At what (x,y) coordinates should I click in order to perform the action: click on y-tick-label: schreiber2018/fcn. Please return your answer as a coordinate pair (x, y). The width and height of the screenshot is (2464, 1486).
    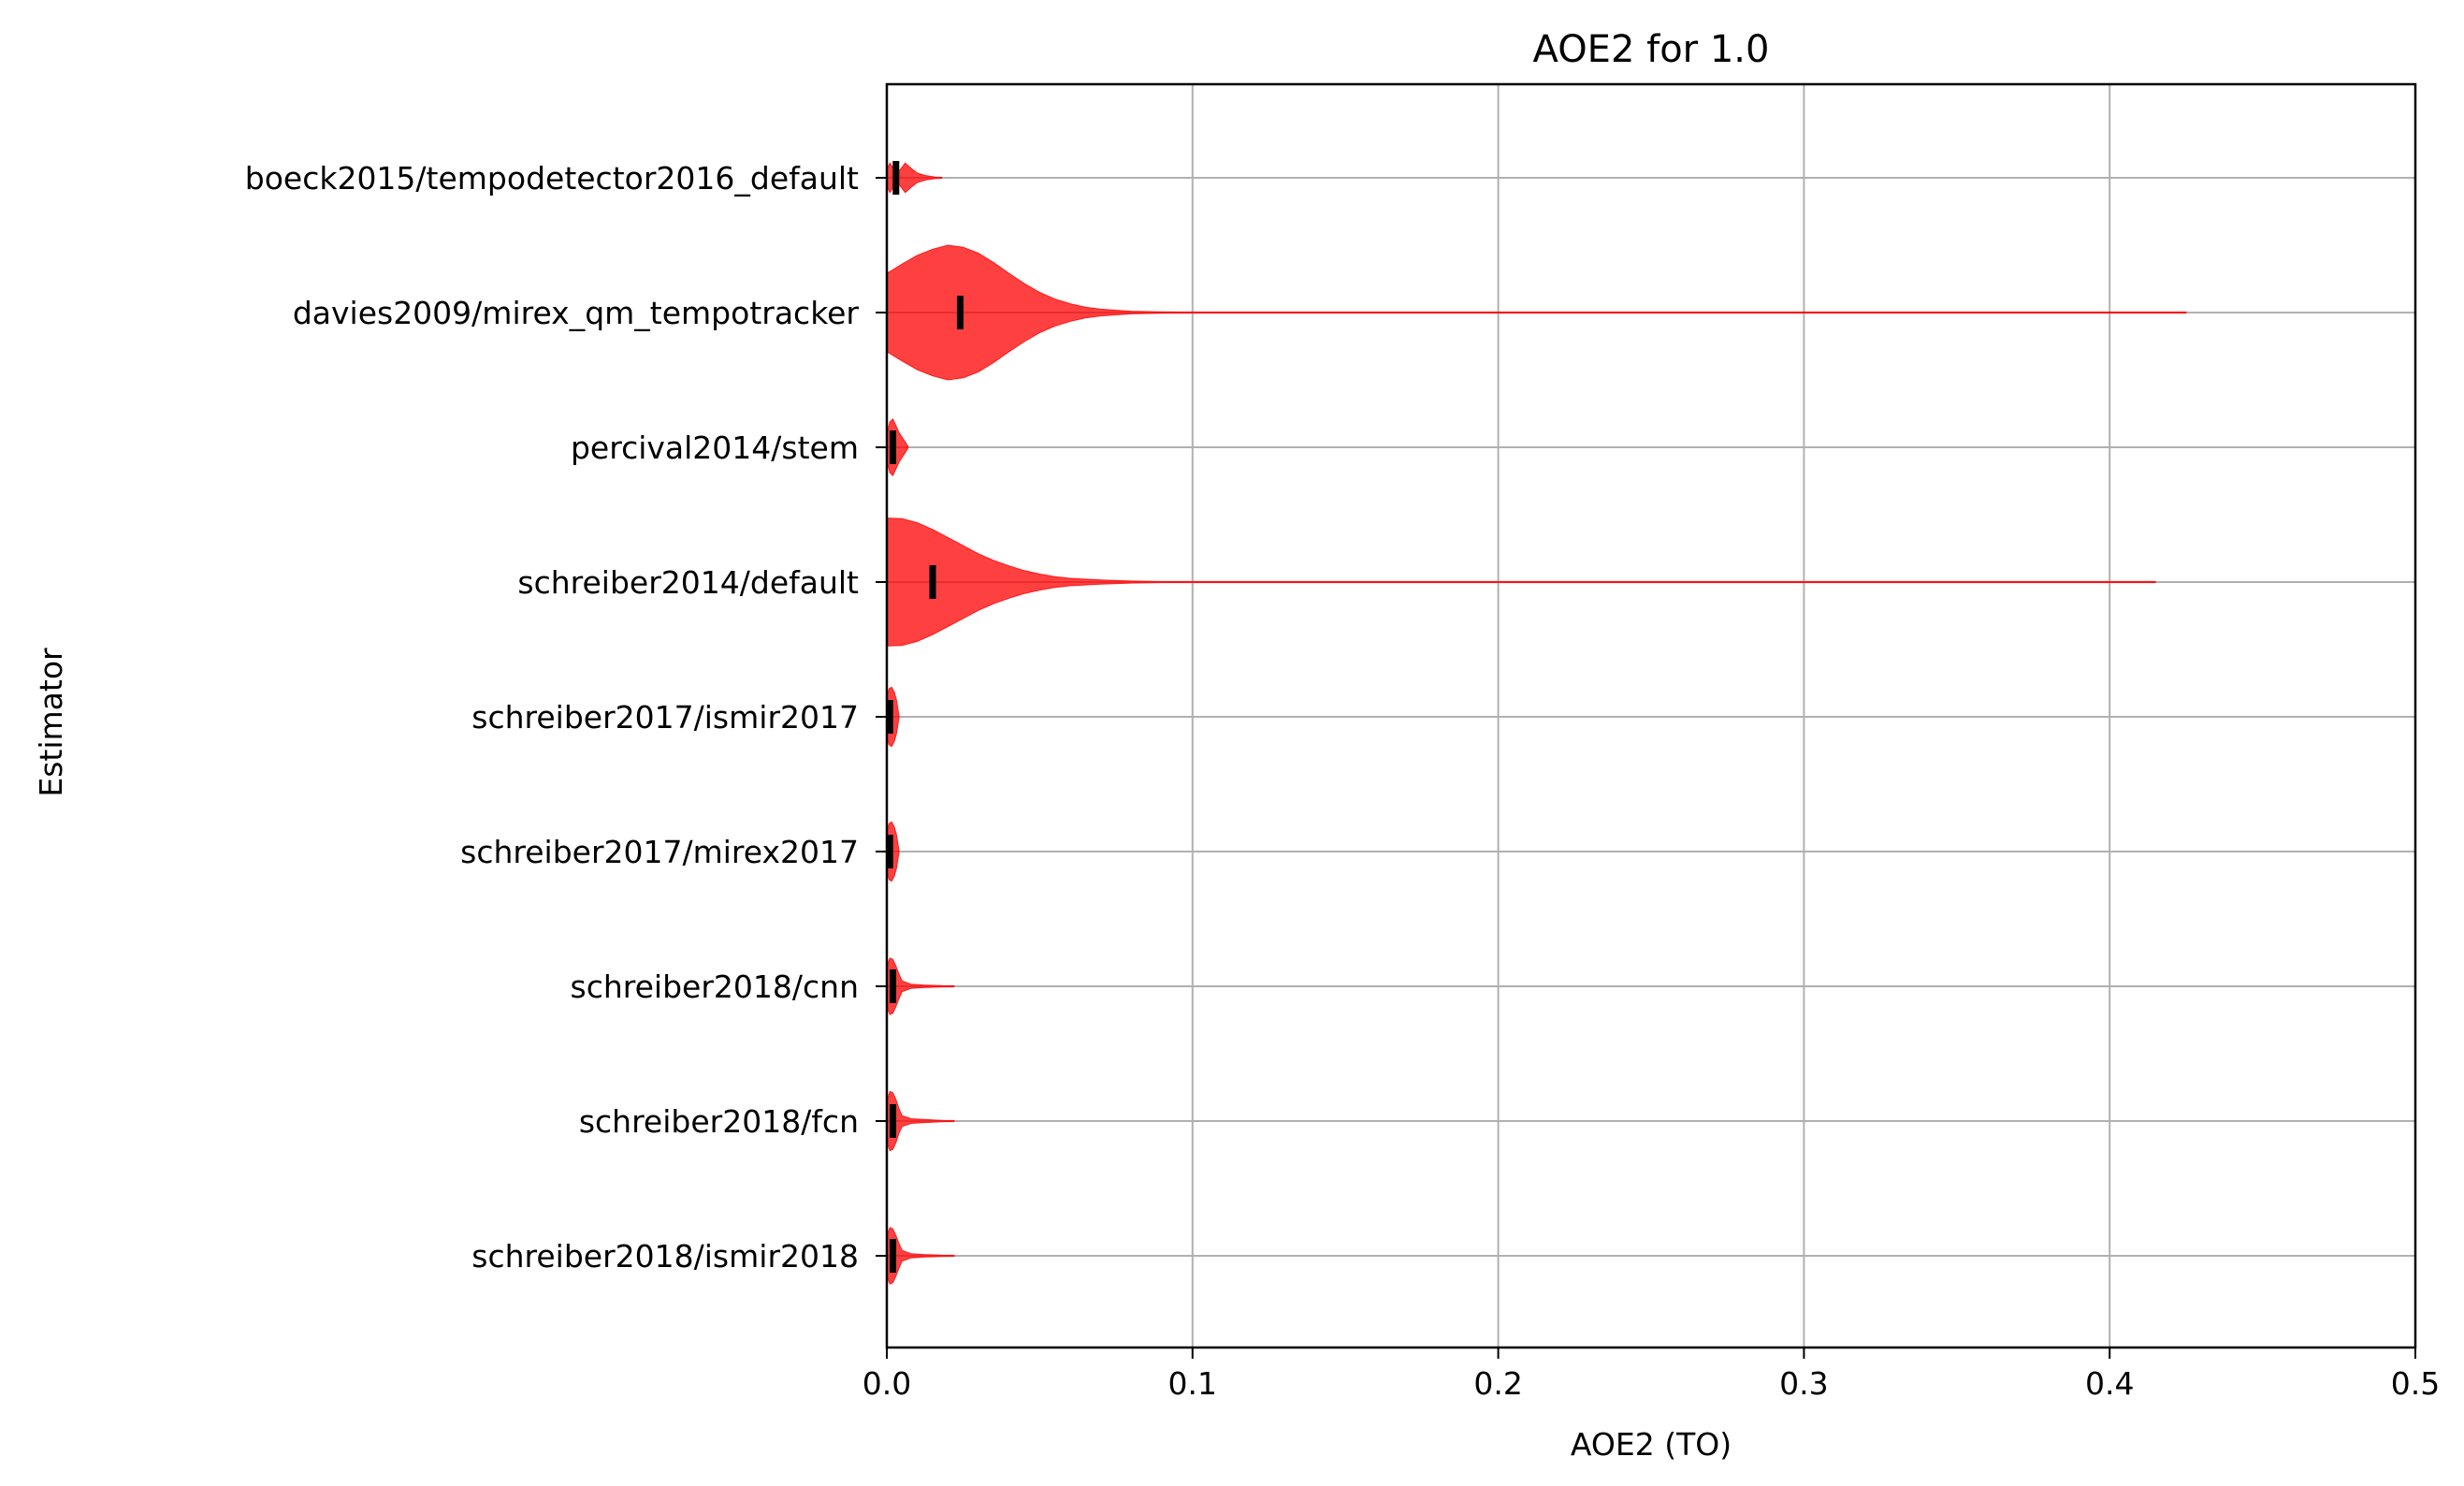
    Looking at the image, I should click on (719, 1121).